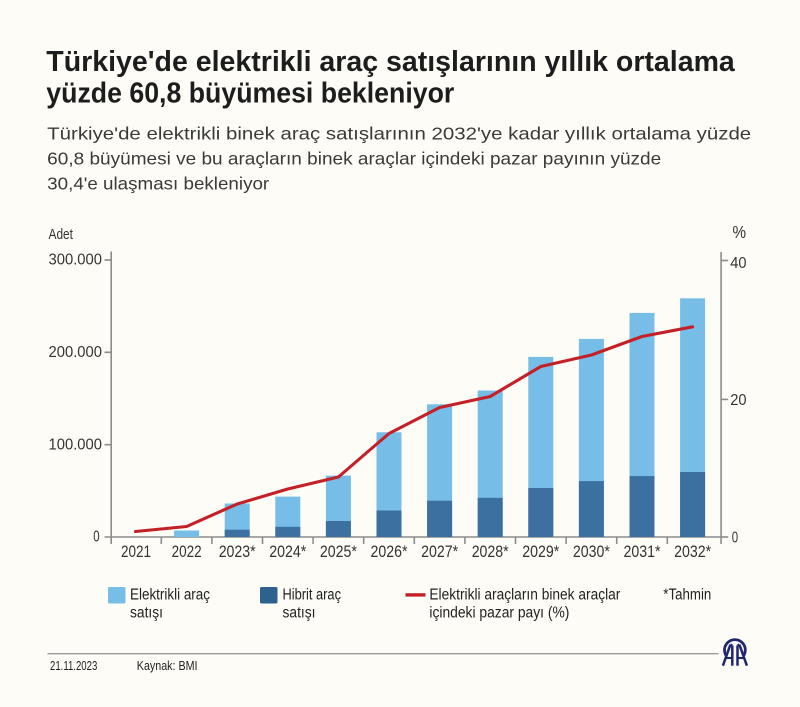 Image resolution: width=800 pixels, height=707 pixels. Describe the element at coordinates (738, 400) in the screenshot. I see `svg-text: 20` at that location.